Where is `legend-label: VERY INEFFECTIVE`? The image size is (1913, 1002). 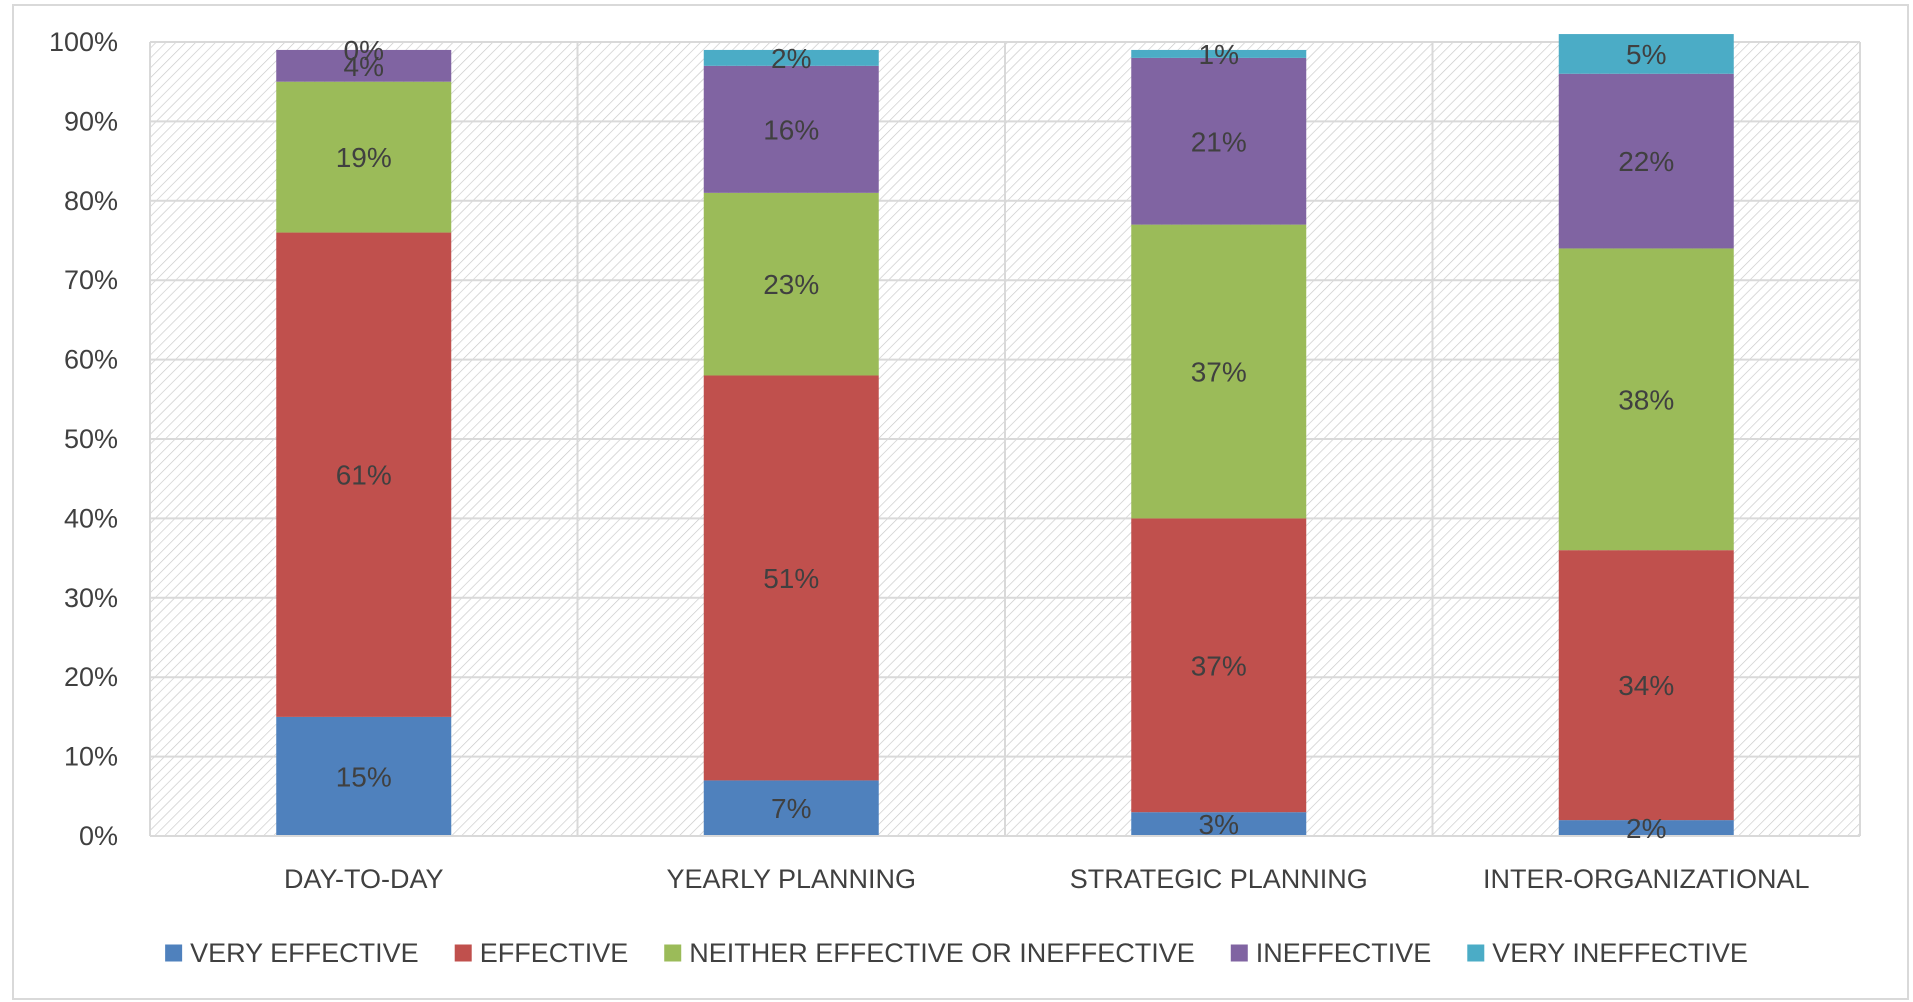 legend-label: VERY INEFFECTIVE is located at coordinates (1620, 953).